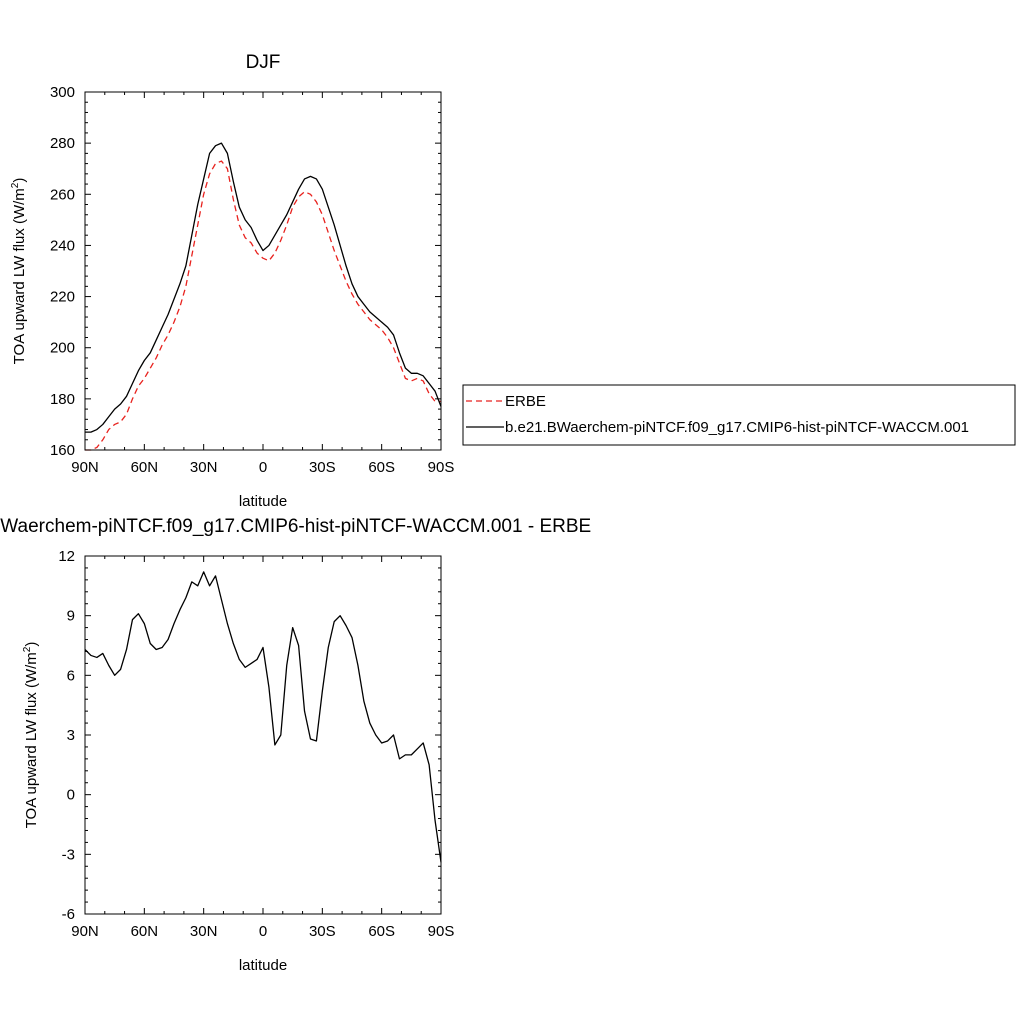  What do you see at coordinates (145, 931) in the screenshot?
I see `panel-bottom-xtick-label: 60N` at bounding box center [145, 931].